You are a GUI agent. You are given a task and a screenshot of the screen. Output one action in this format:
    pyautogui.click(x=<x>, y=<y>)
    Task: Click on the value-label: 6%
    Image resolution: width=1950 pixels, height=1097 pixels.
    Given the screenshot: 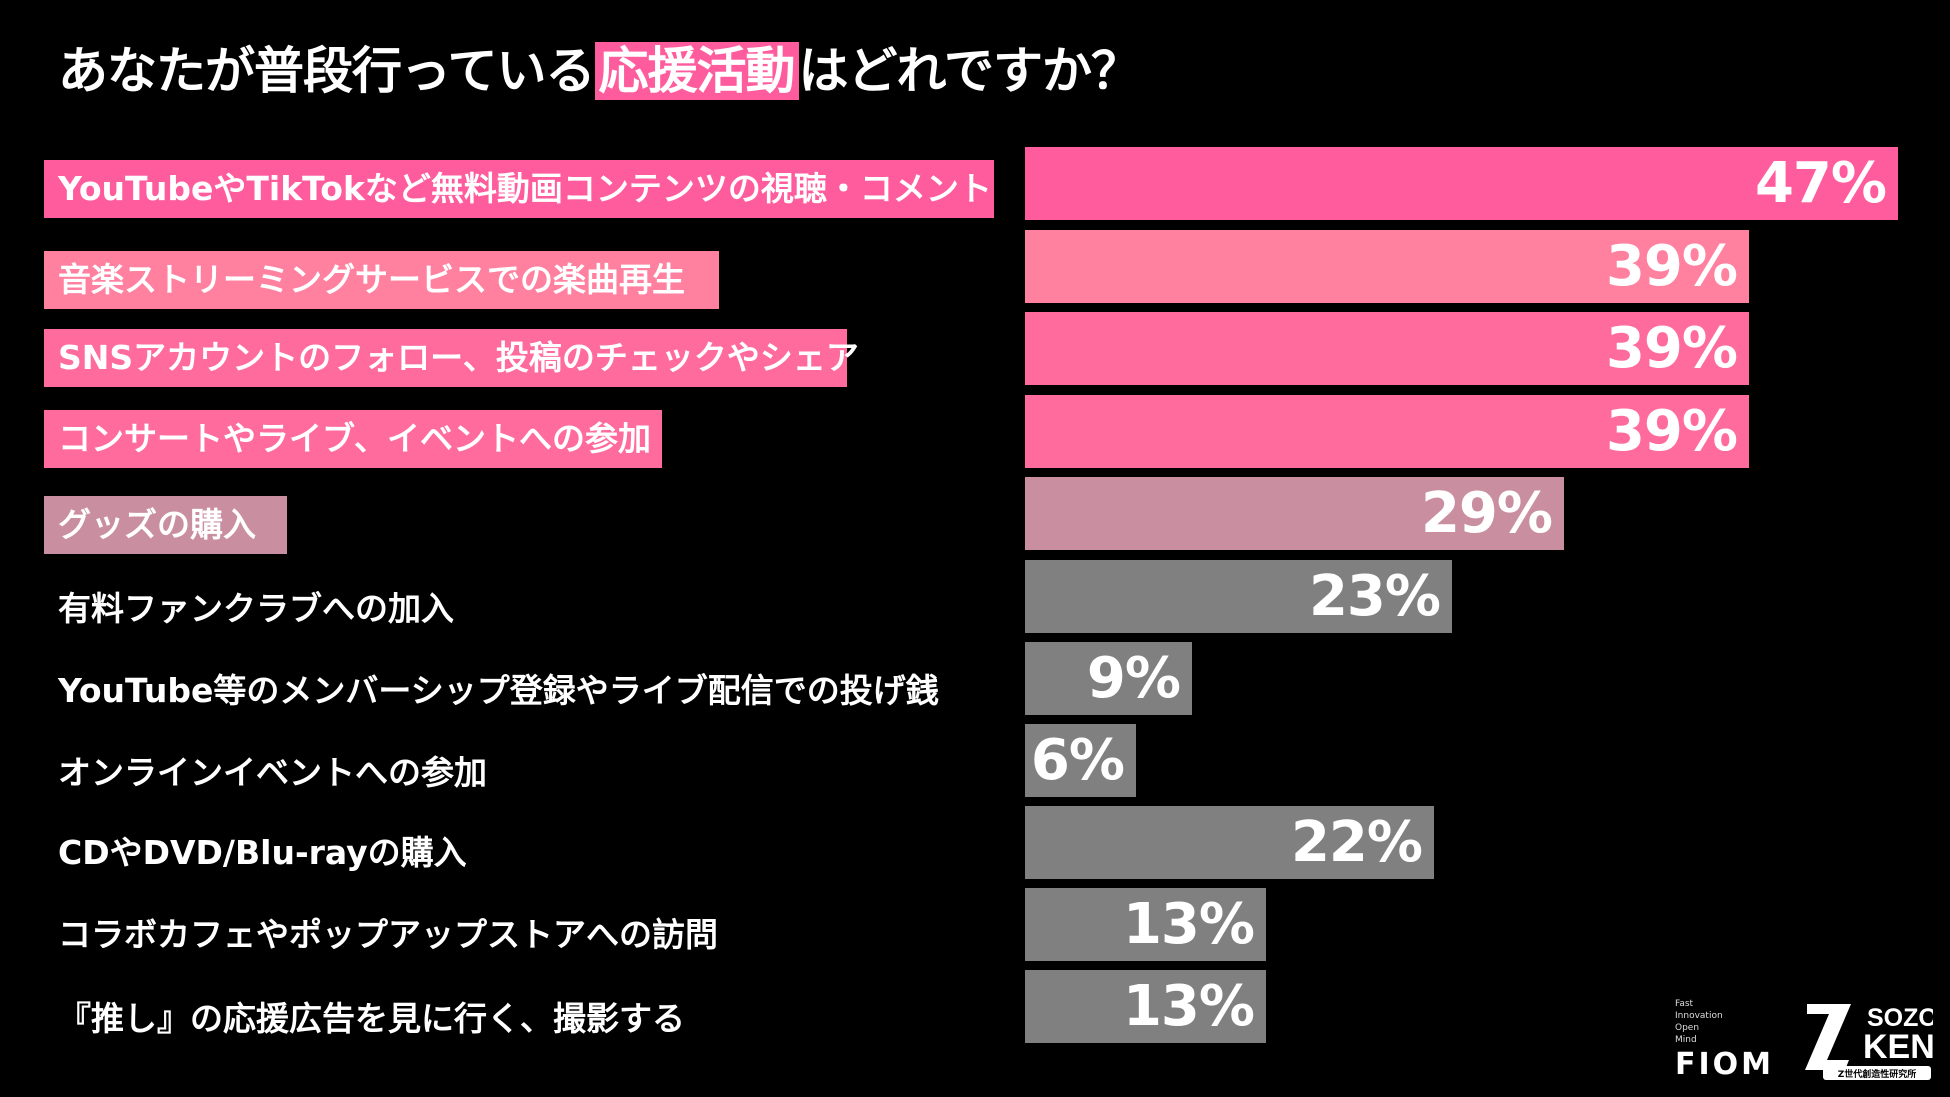 What is the action you would take?
    pyautogui.click(x=1077, y=760)
    